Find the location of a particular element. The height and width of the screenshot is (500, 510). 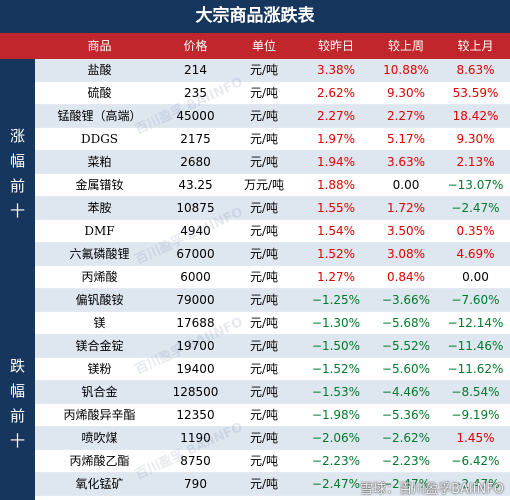

cell-price: 10875 is located at coordinates (195, 208).